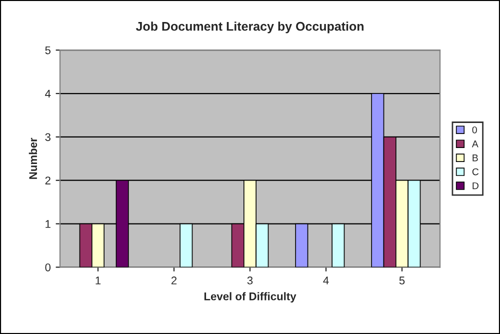  I want to click on y-tick-label: 2, so click(47, 180).